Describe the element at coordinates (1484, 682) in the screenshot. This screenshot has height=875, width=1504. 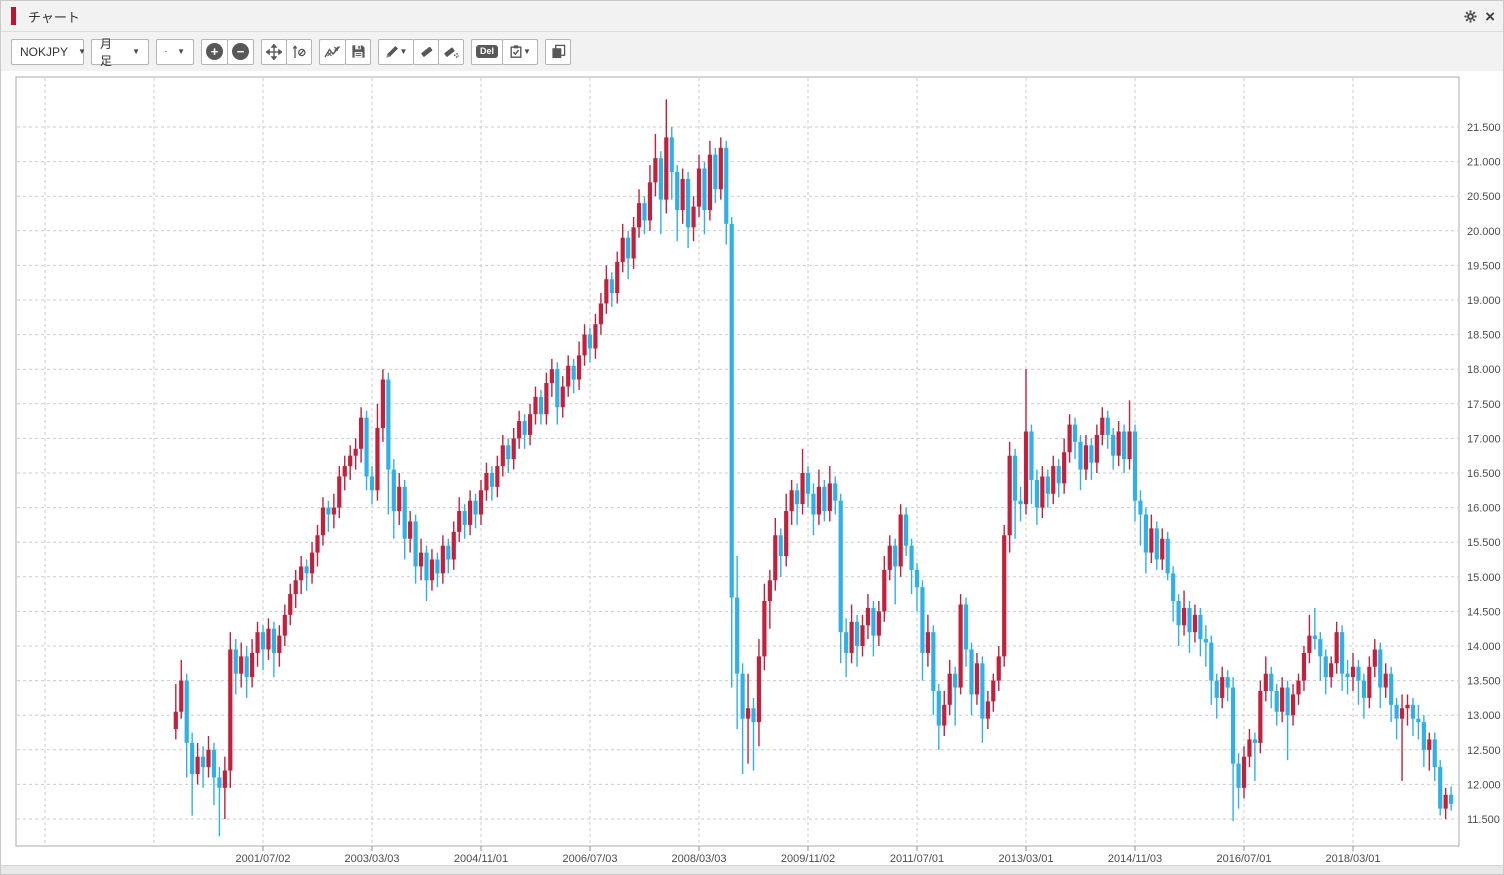
I see `svg-text: 13.500` at that location.